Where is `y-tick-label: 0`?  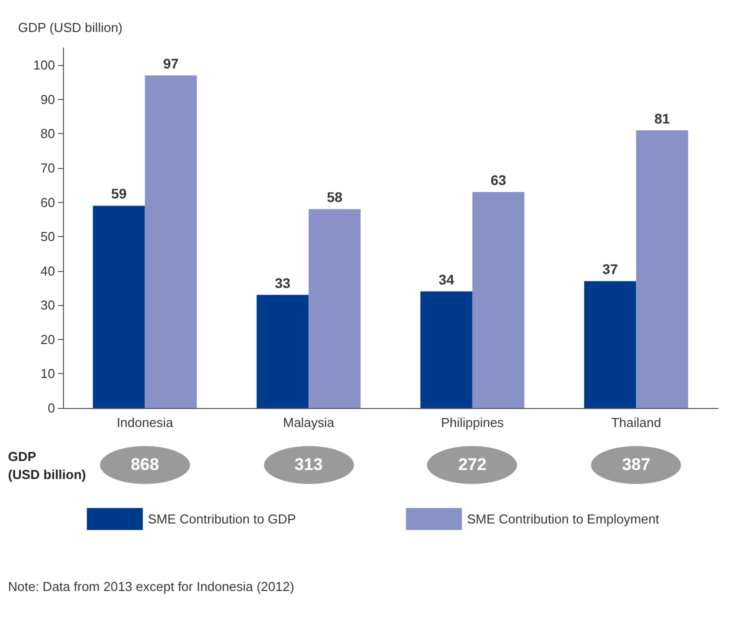 y-tick-label: 0 is located at coordinates (51, 408).